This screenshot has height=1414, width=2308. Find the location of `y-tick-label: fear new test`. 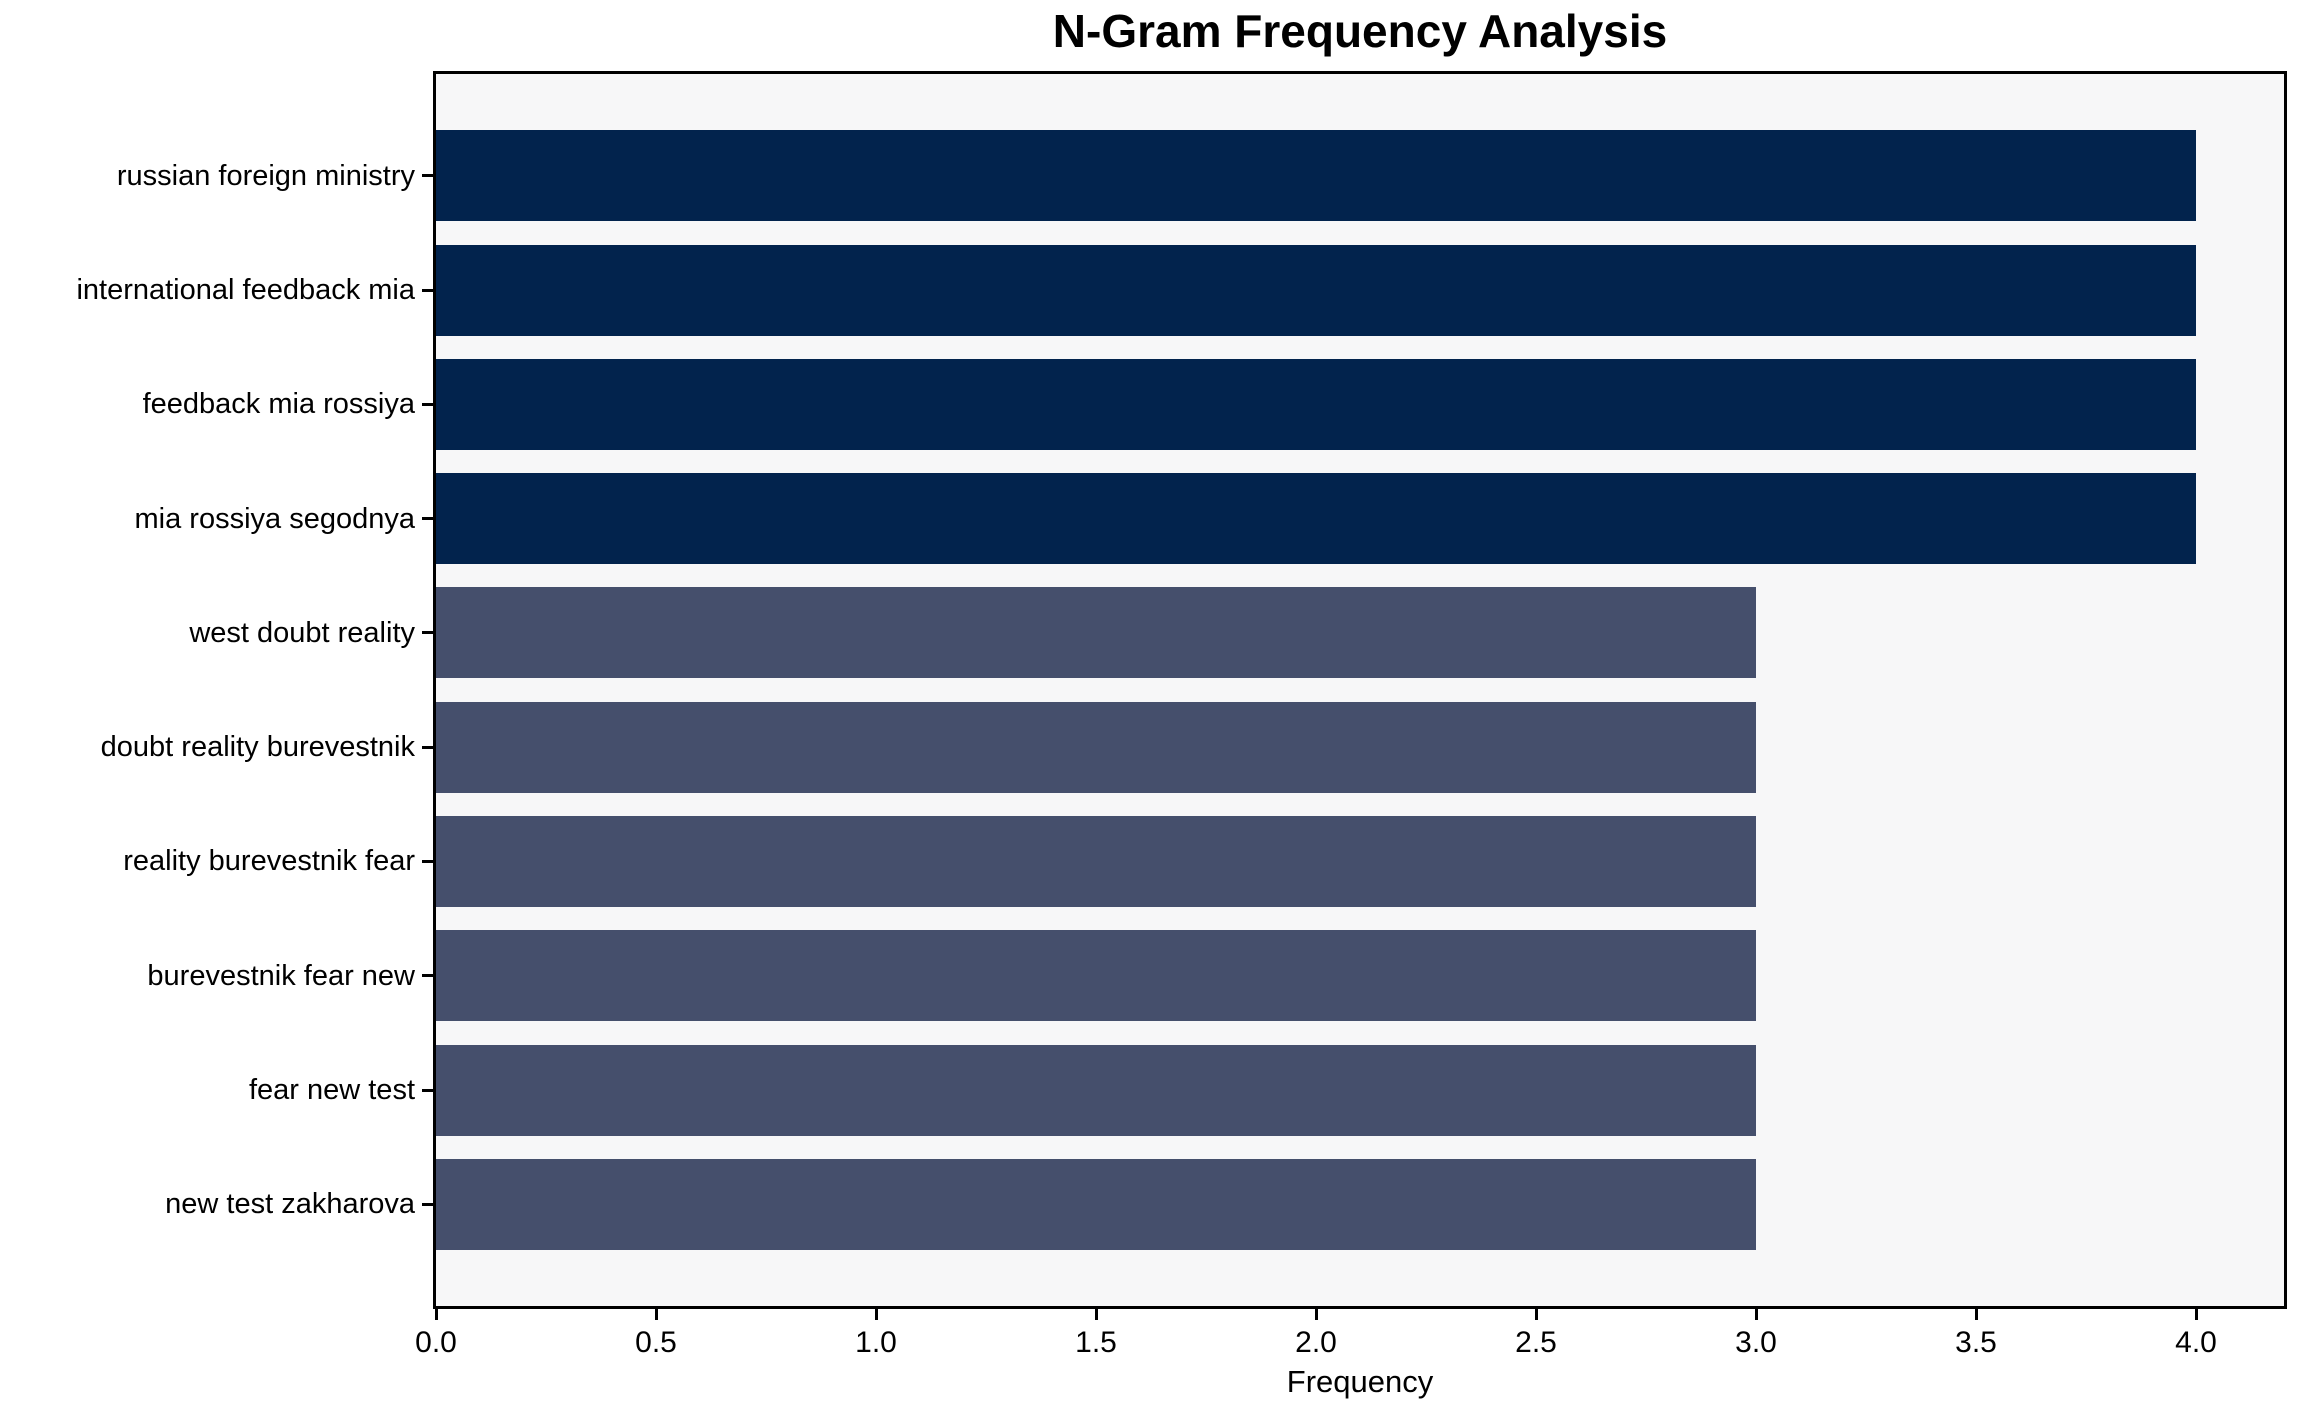

y-tick-label: fear new test is located at coordinates (331, 1090).